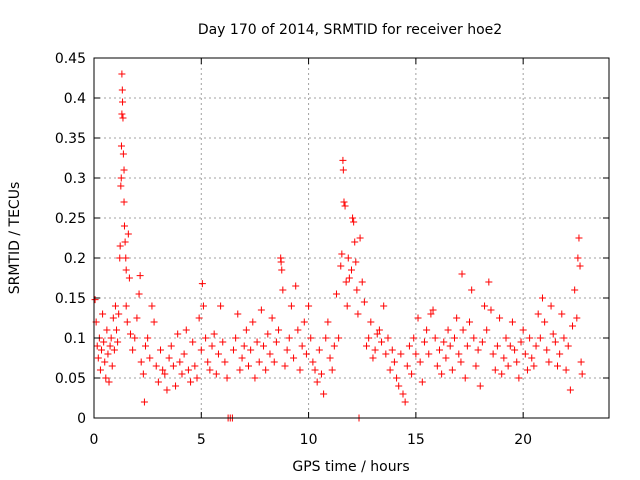  What do you see at coordinates (75, 99) in the screenshot?
I see `y-tick-label: 0.4` at bounding box center [75, 99].